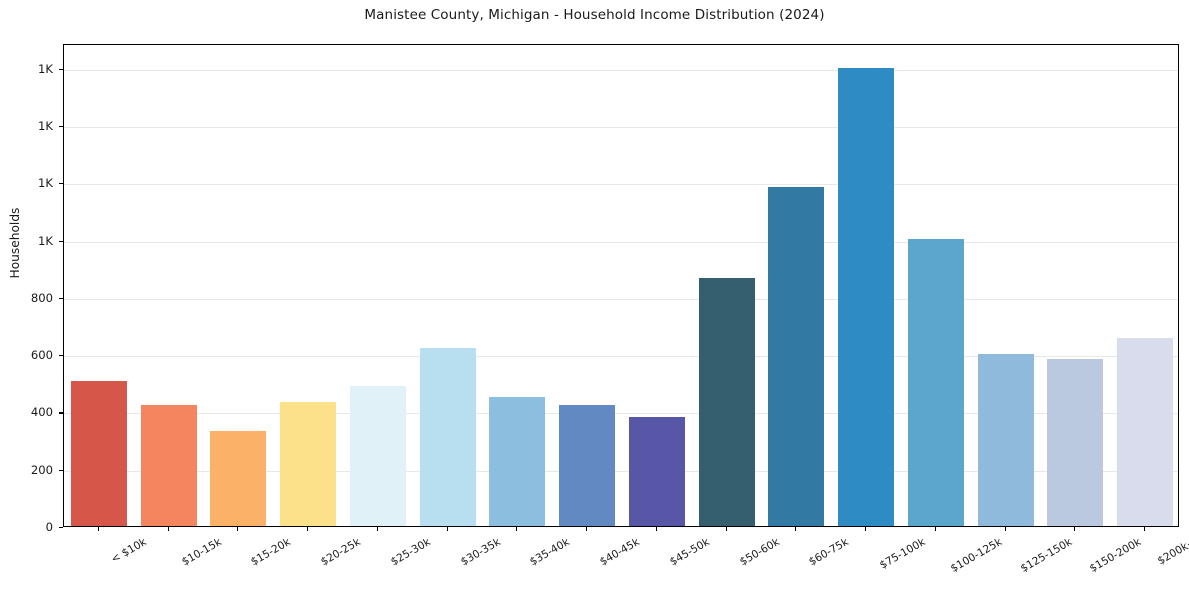 This screenshot has width=1189, height=590. I want to click on x-tick-label: $100-125k, so click(976, 555).